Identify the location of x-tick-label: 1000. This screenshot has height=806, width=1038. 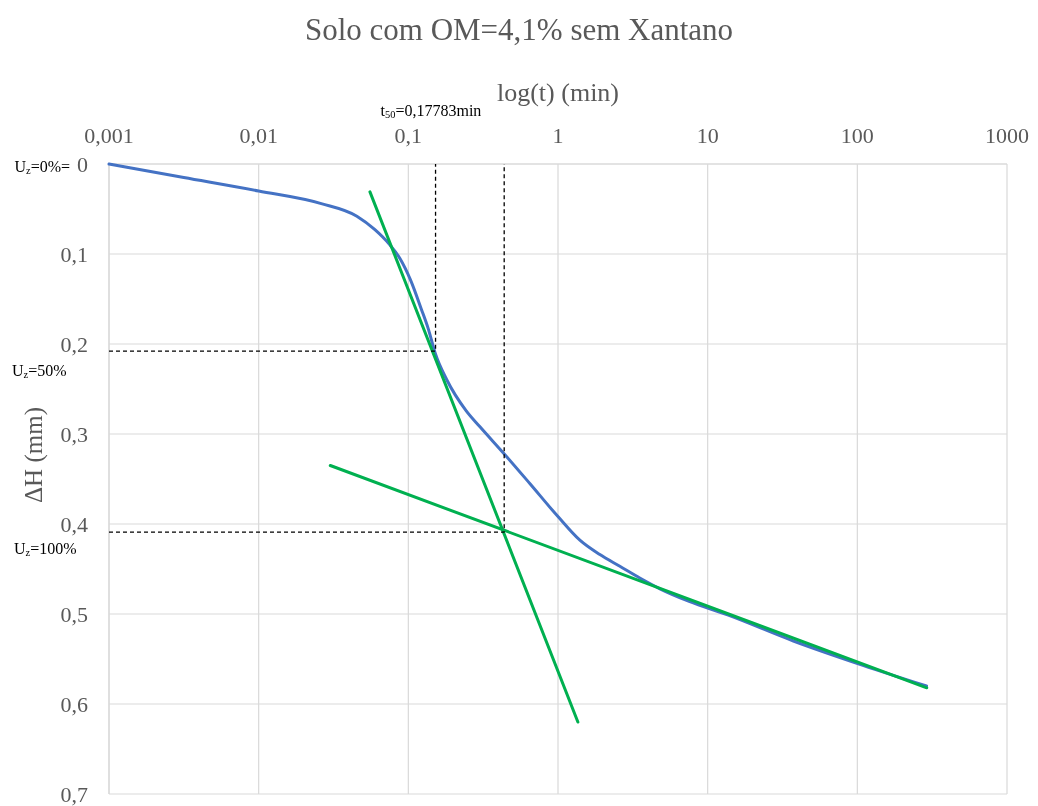
(1007, 135).